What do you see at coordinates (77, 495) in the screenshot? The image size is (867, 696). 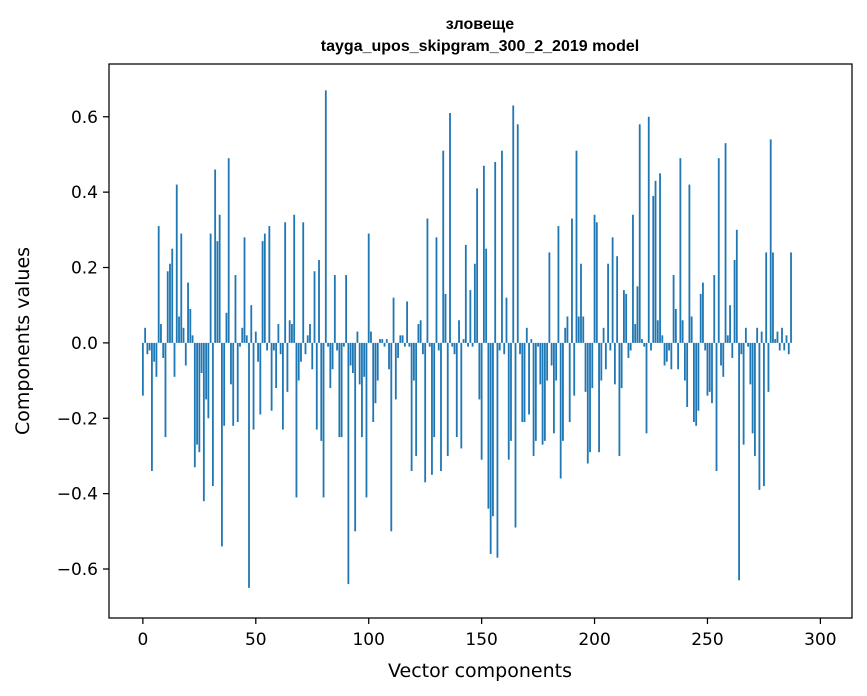 I see `y-tick-label: −0.4` at bounding box center [77, 495].